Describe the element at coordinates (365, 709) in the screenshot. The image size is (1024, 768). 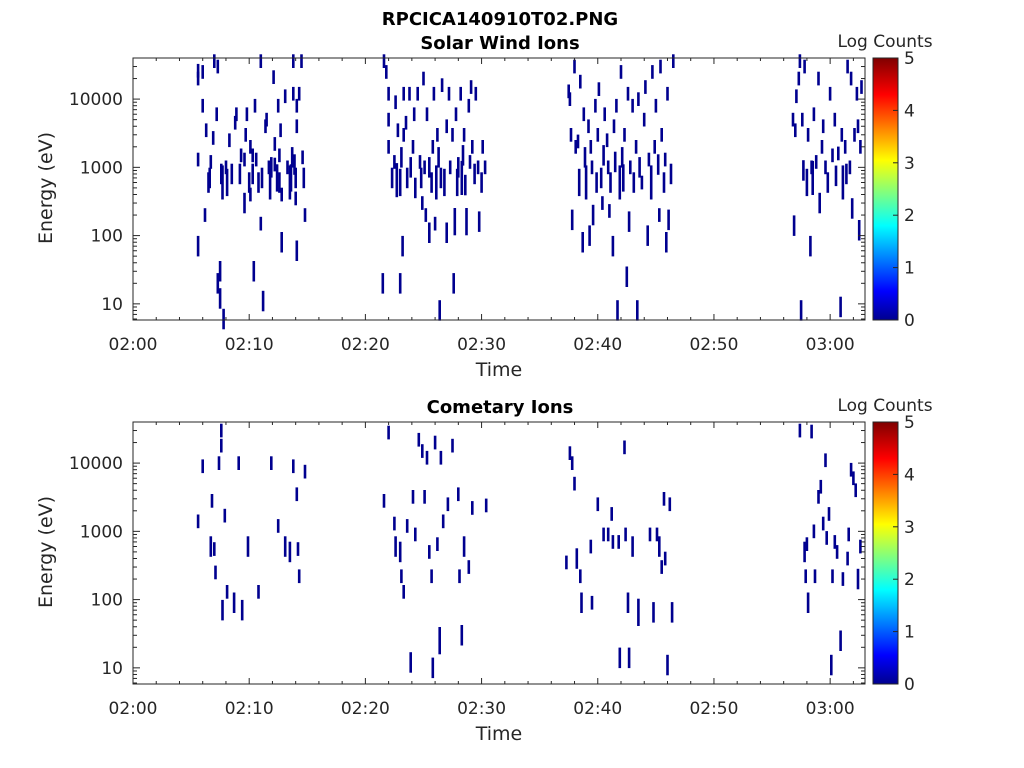
I see `x-tick-label: 02:20` at that location.